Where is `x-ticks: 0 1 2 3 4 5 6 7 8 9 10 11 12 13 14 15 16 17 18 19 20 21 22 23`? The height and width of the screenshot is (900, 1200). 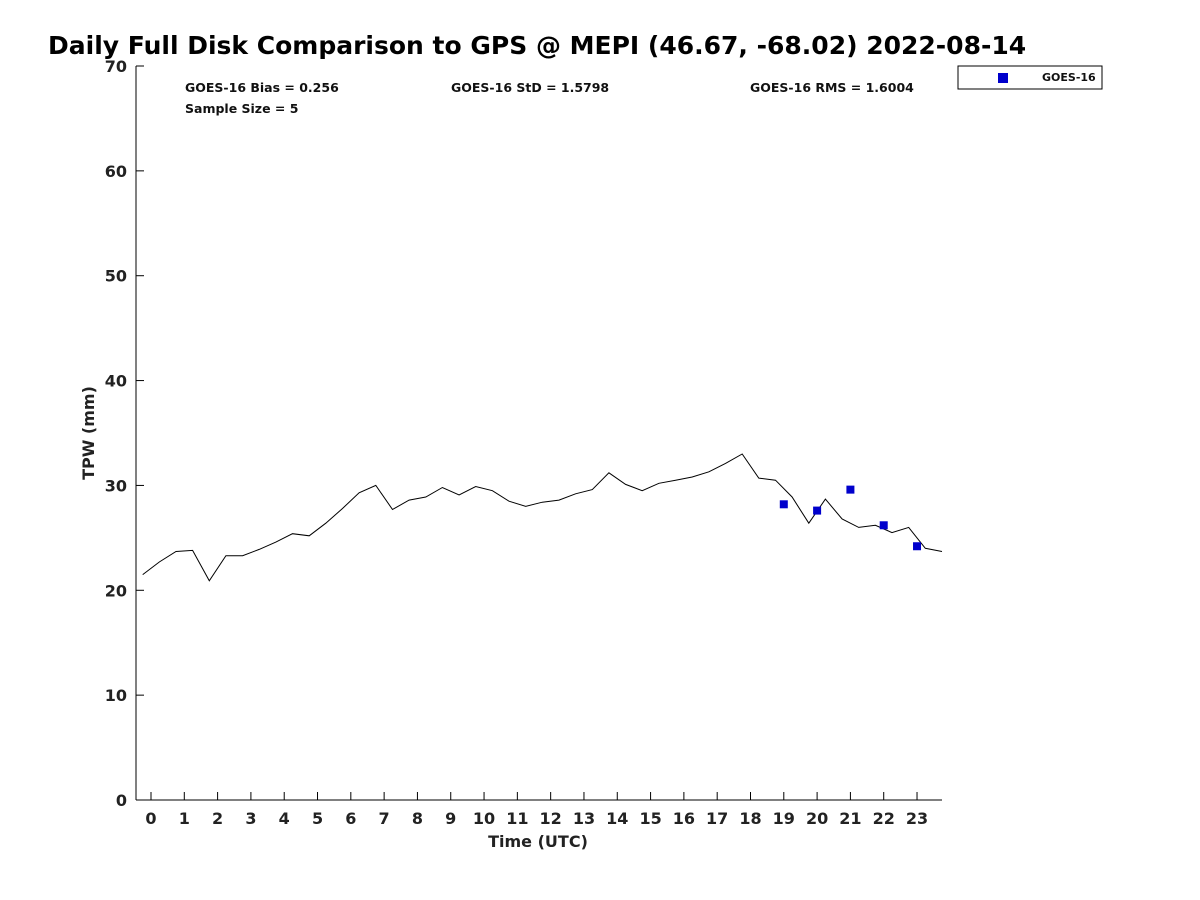
x-ticks: 0 1 2 3 4 5 6 7 8 9 10 11 12 13 14 15 16 17 18 19 20 21 22 23 is located at coordinates (536, 810).